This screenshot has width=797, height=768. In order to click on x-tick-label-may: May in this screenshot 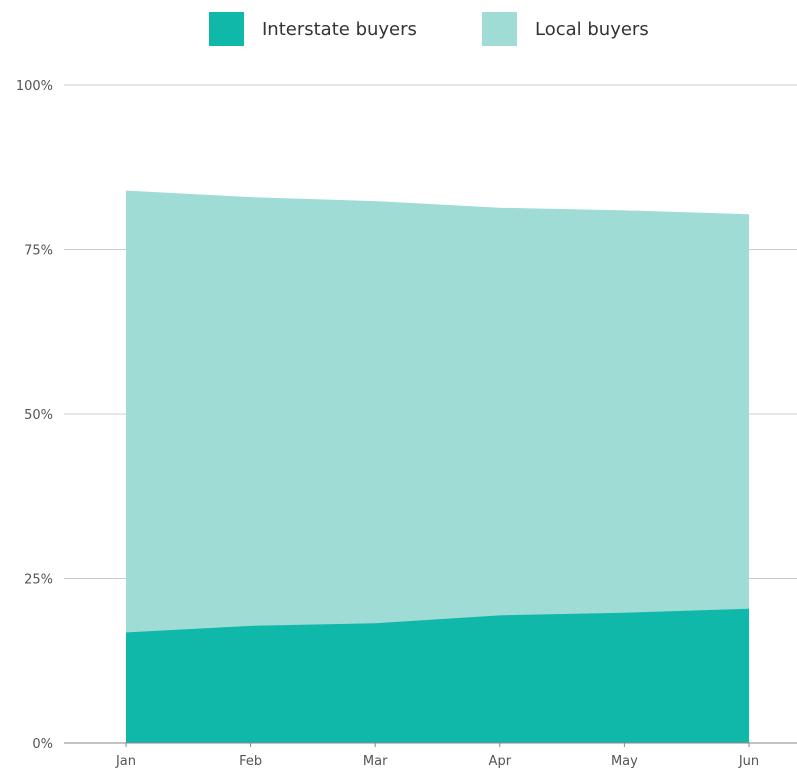, I will do `click(624, 761)`.